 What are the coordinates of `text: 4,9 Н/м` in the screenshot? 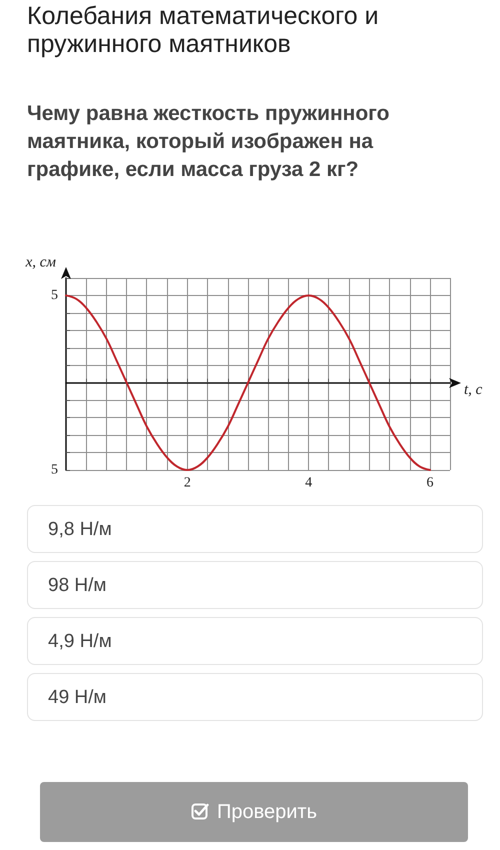 It's located at (80, 642).